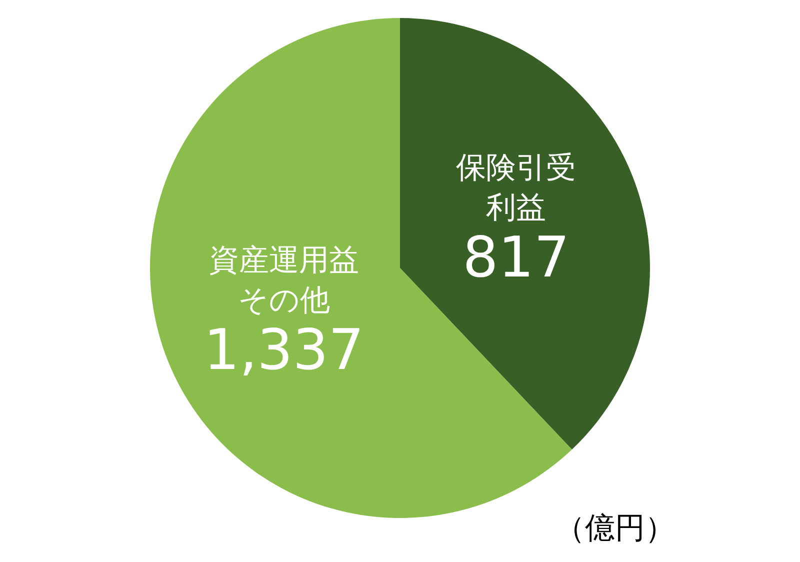 The height and width of the screenshot is (562, 800). Describe the element at coordinates (516, 188) in the screenshot. I see `slice-label: 保険引受利益` at that location.